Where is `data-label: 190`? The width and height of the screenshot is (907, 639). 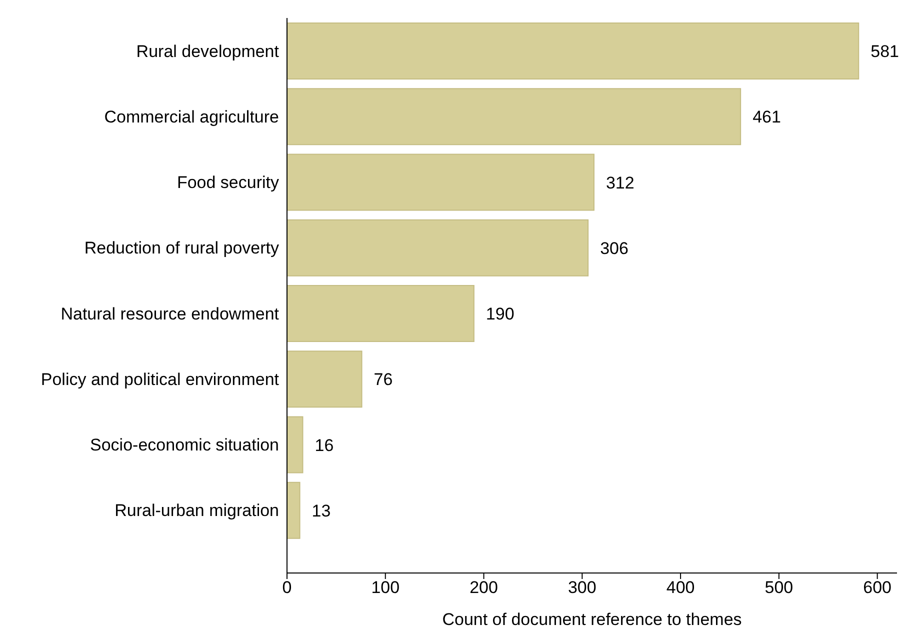
data-label: 190 is located at coordinates (500, 314).